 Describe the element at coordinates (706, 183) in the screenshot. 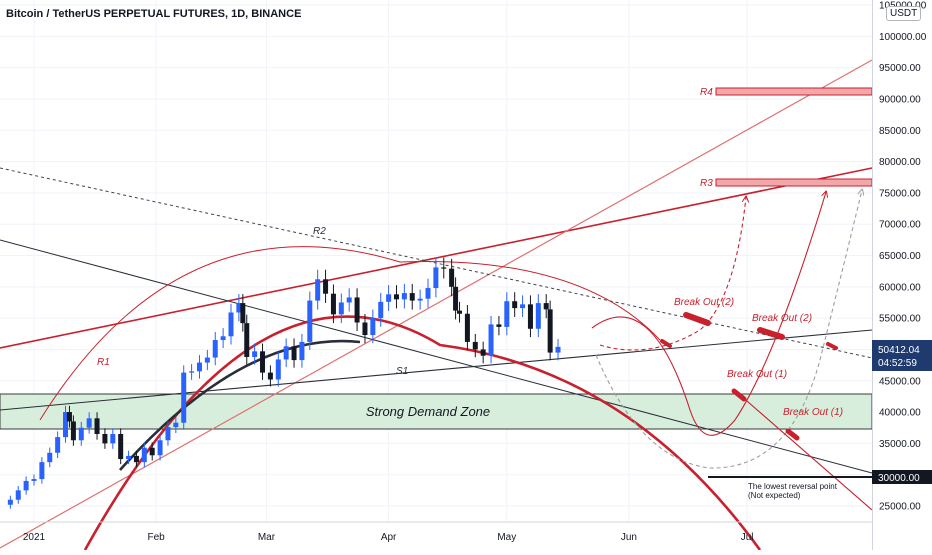

I see `r3-label: R3` at that location.